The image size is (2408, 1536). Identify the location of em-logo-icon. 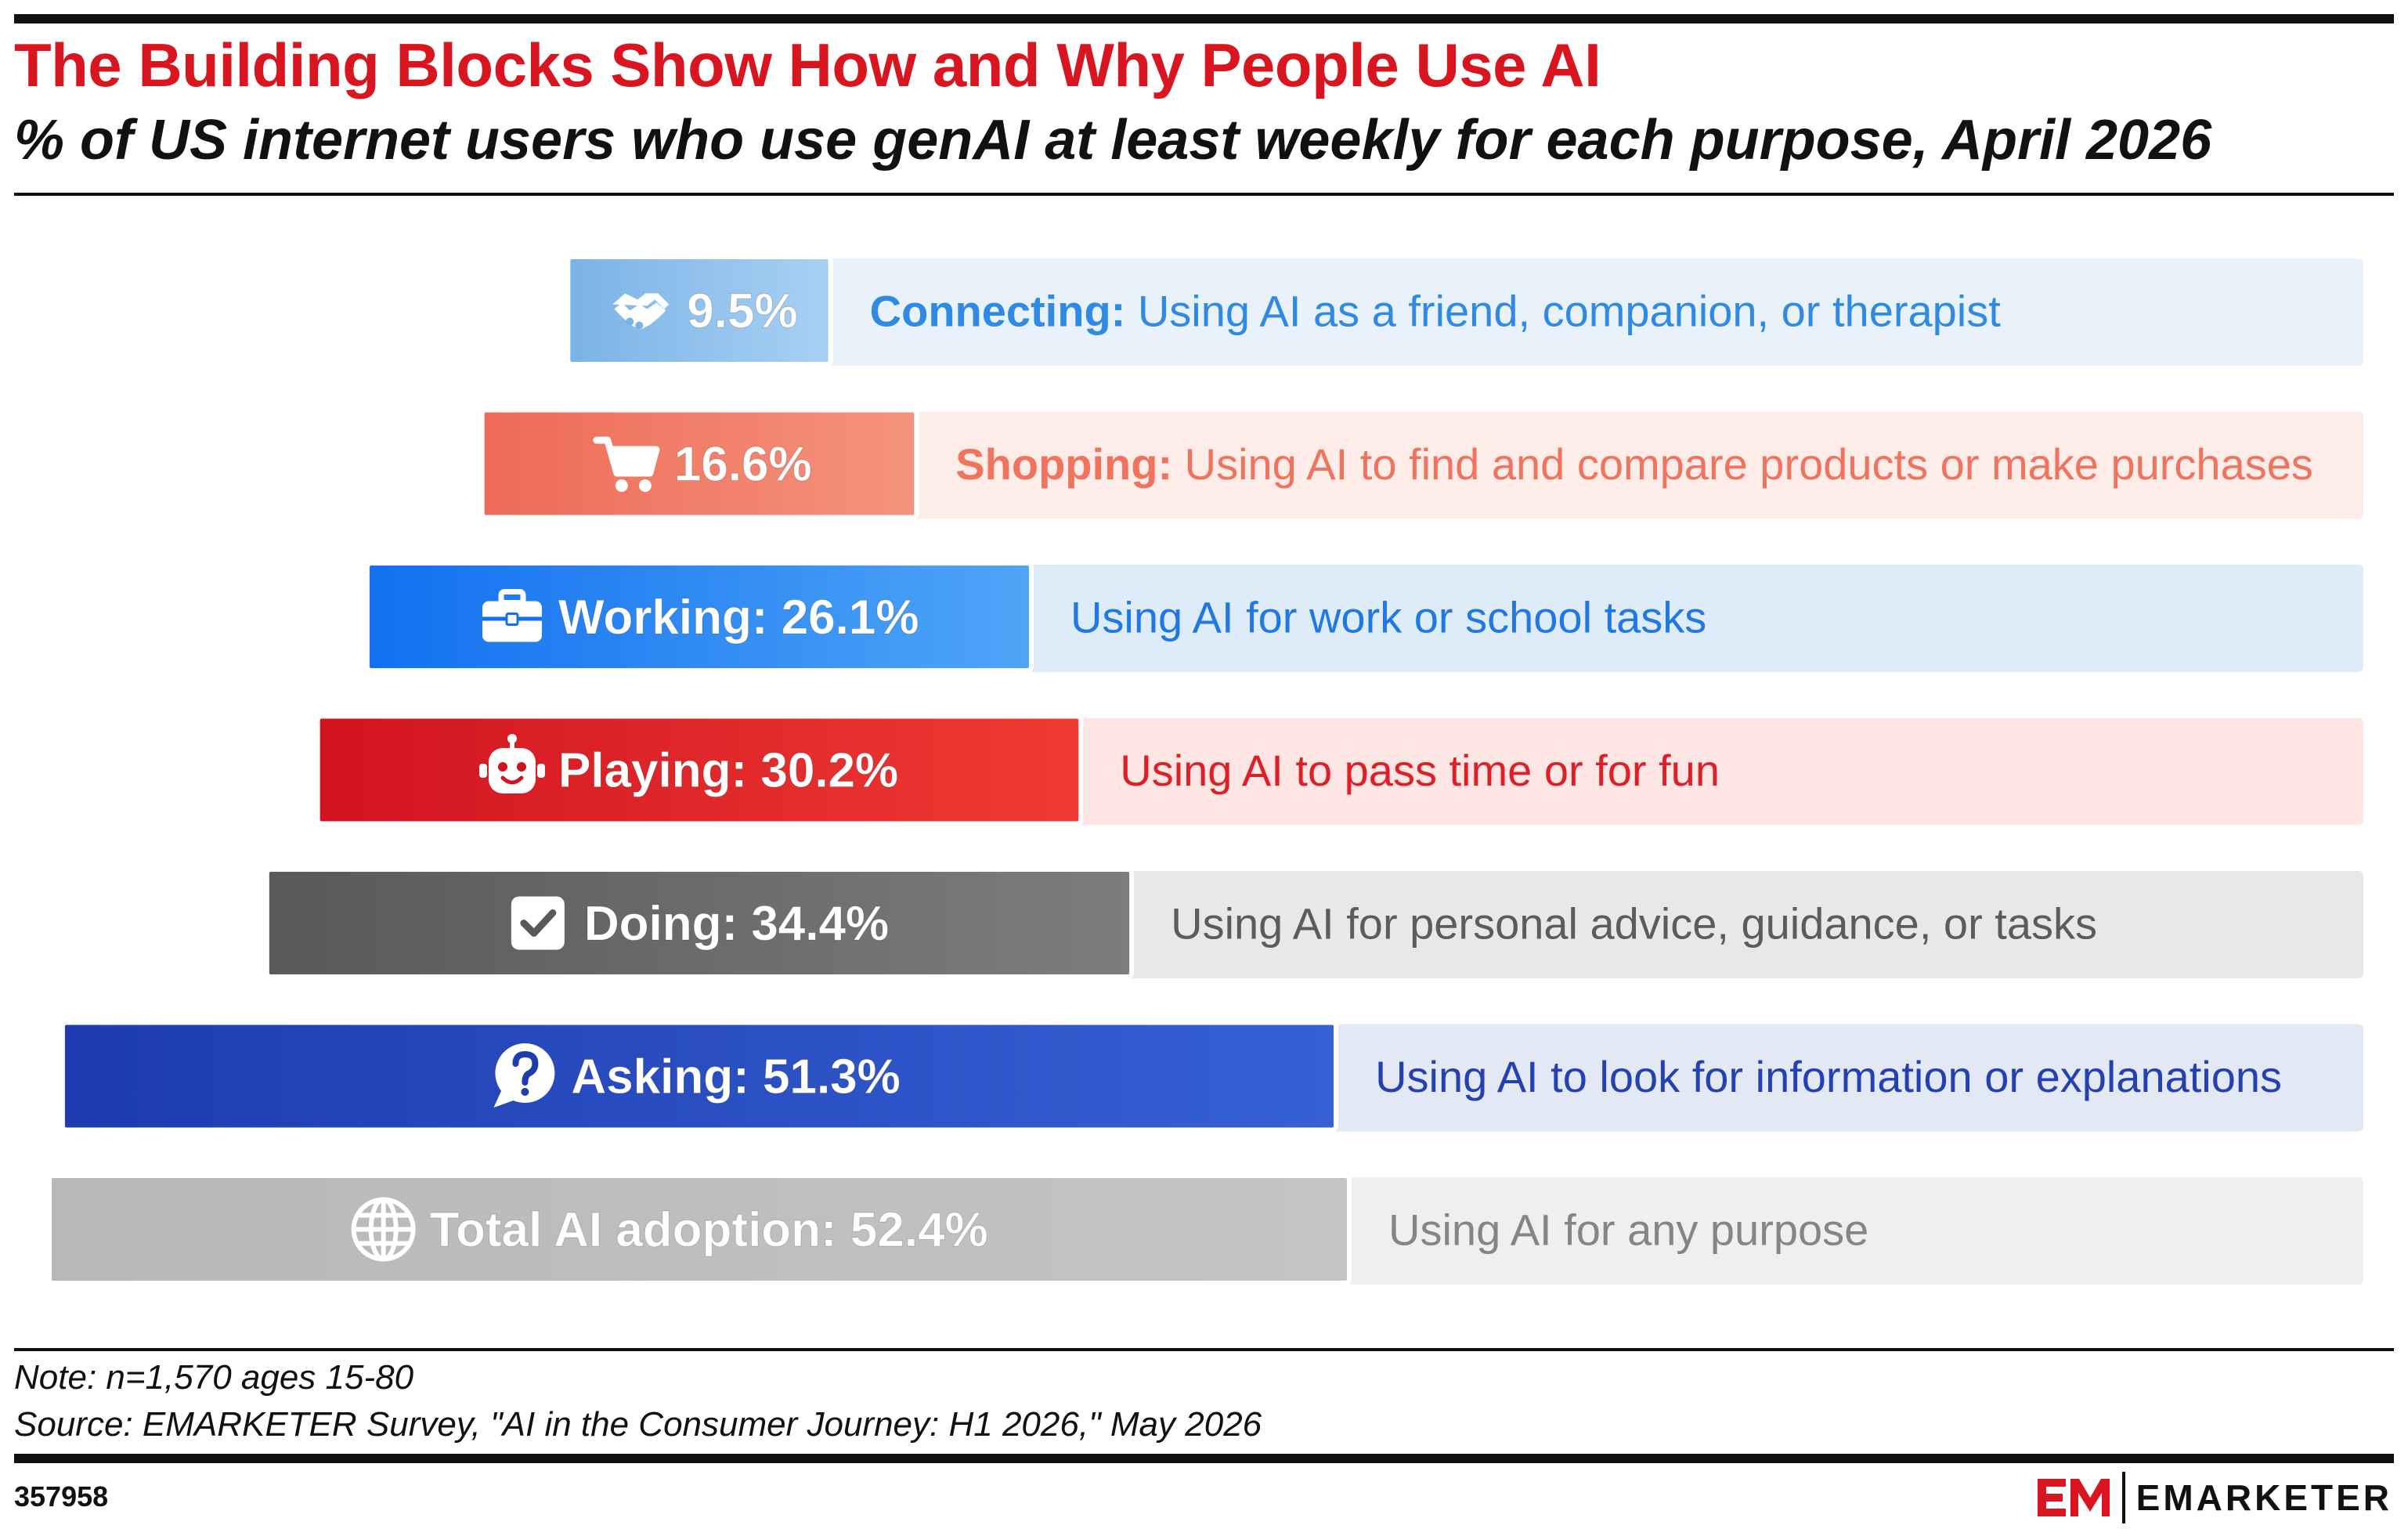
(2073, 1497).